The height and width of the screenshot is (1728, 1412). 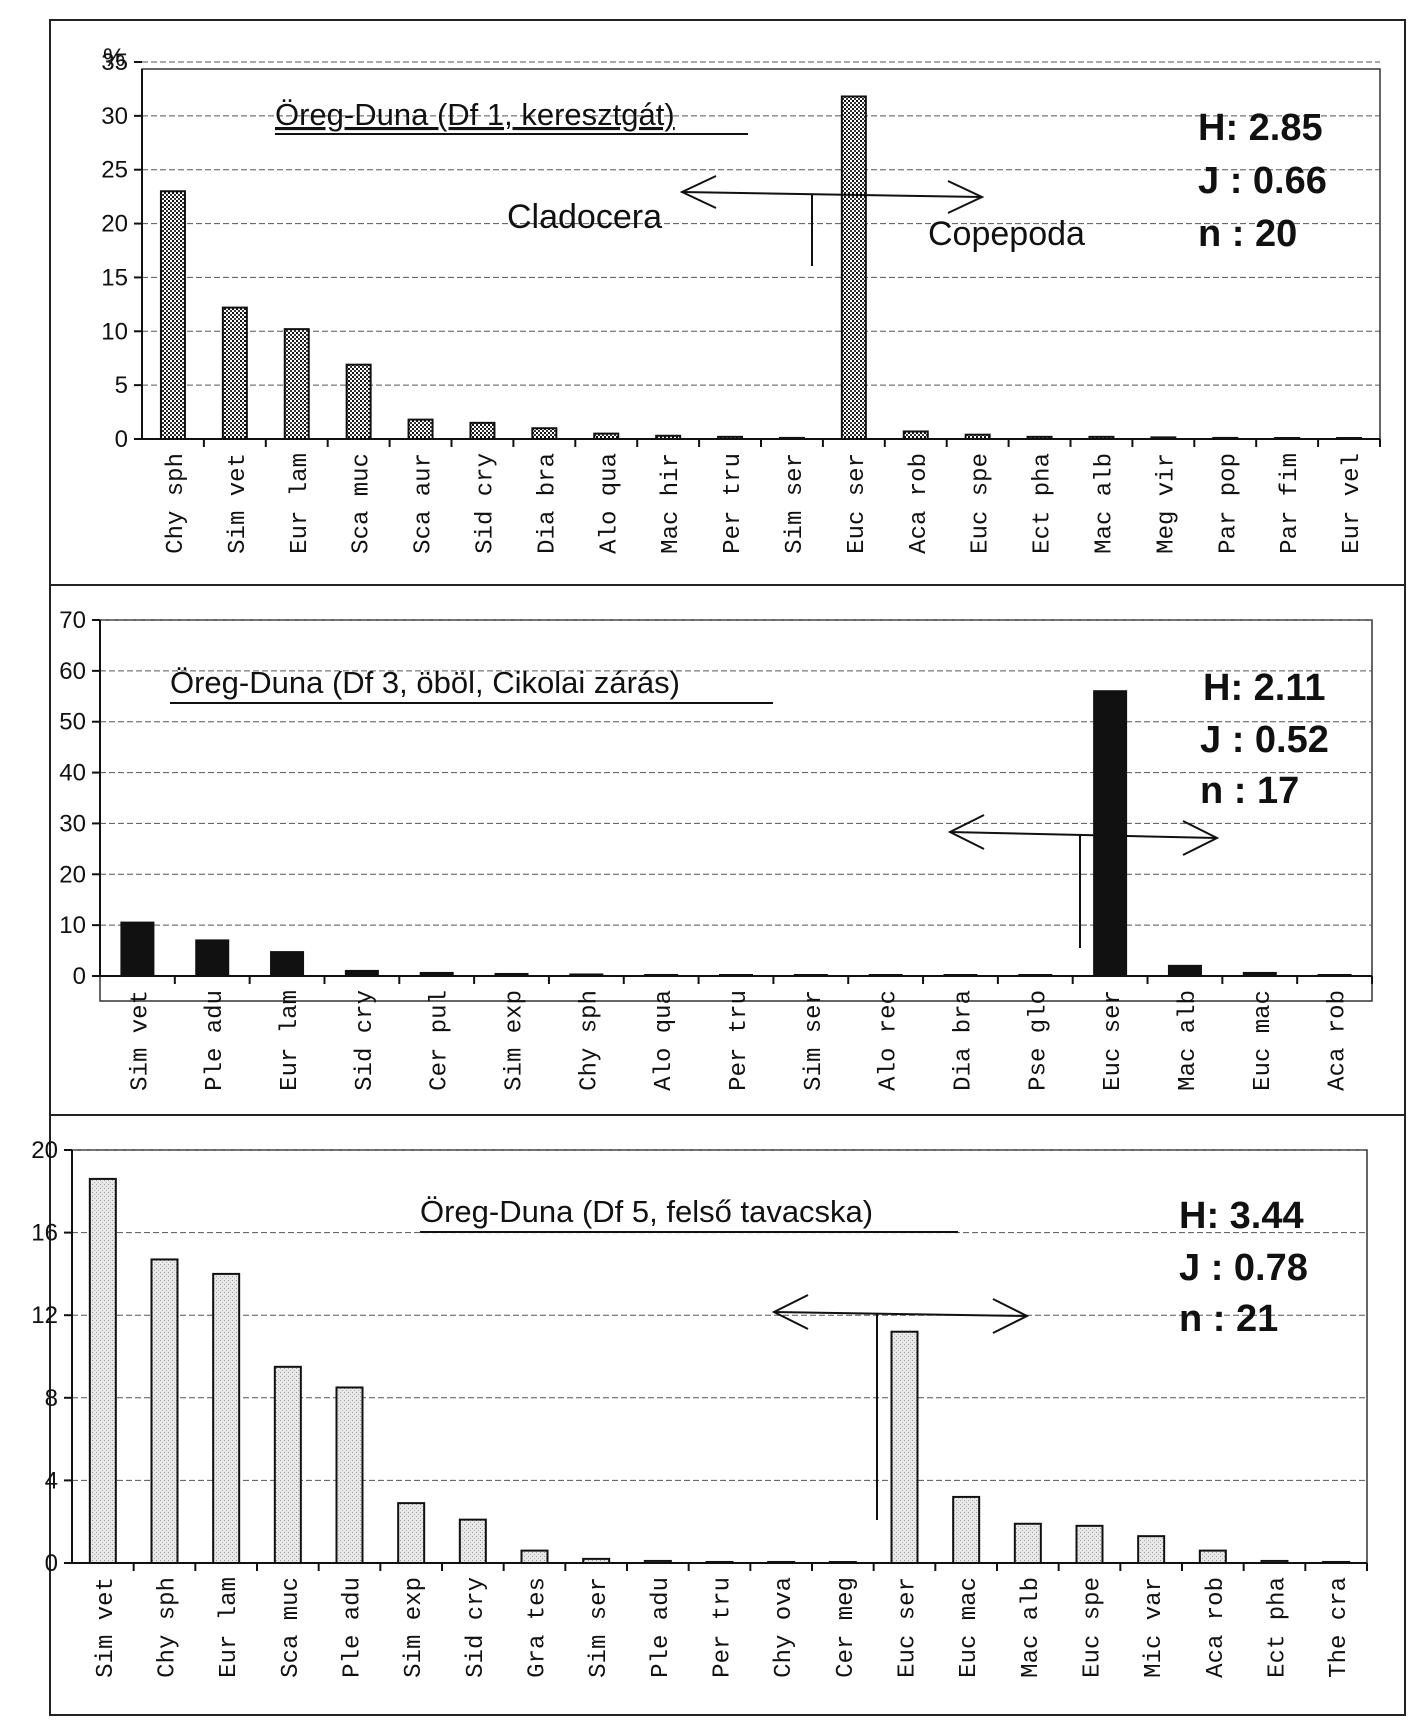 What do you see at coordinates (1241, 1216) in the screenshot?
I see `stat-h: H: 3.44` at bounding box center [1241, 1216].